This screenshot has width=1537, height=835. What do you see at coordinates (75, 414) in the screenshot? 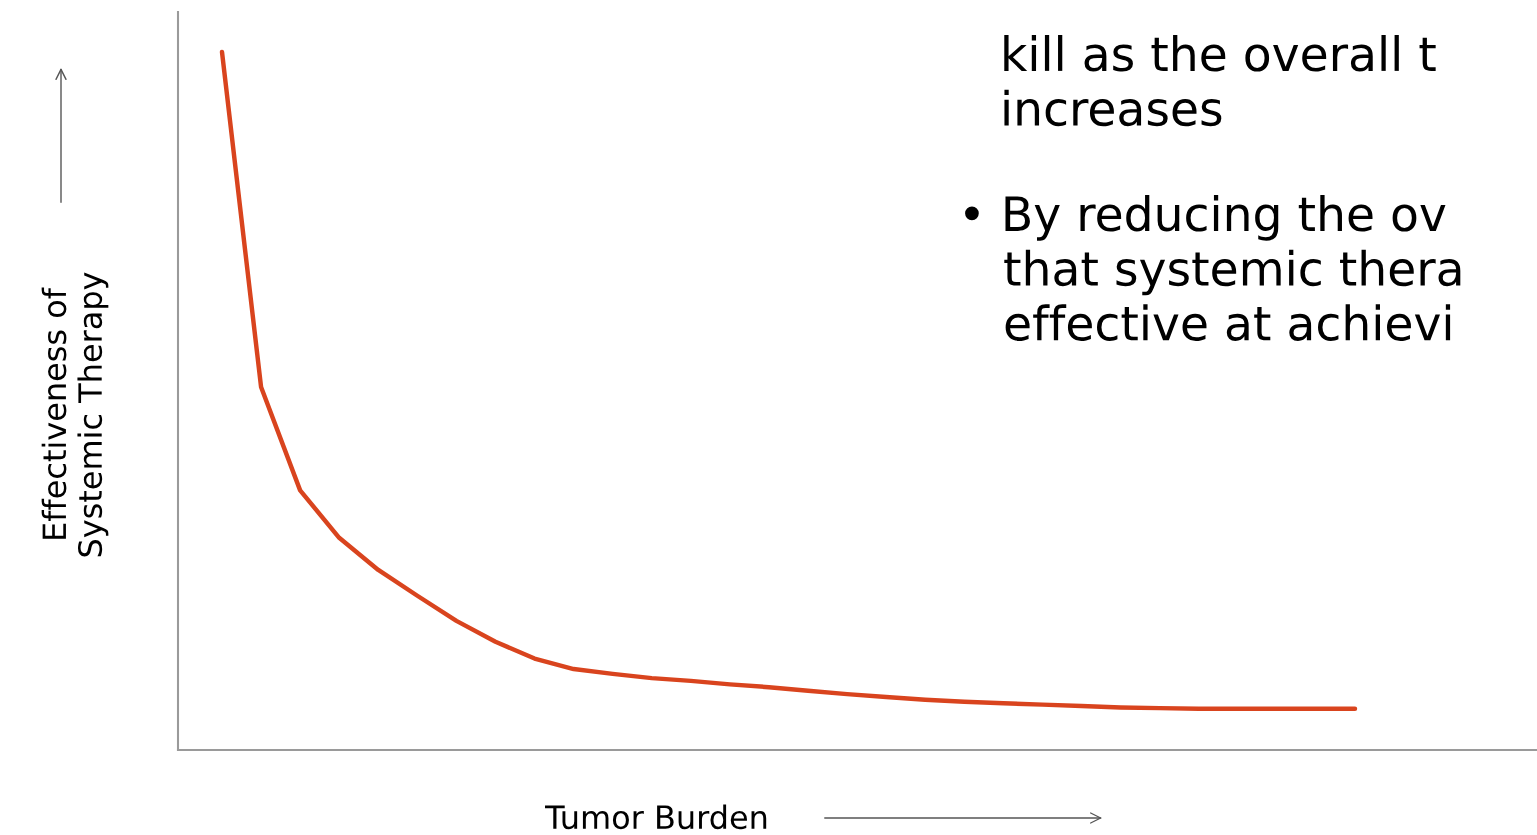
I see `y-axis-title: Effectiveness of Systemic Therapy` at bounding box center [75, 414].